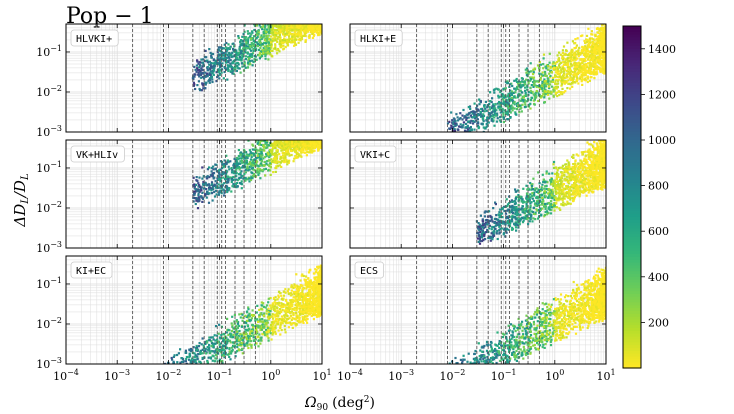  Describe the element at coordinates (378, 38) in the screenshot. I see `panel-label-box` at that location.